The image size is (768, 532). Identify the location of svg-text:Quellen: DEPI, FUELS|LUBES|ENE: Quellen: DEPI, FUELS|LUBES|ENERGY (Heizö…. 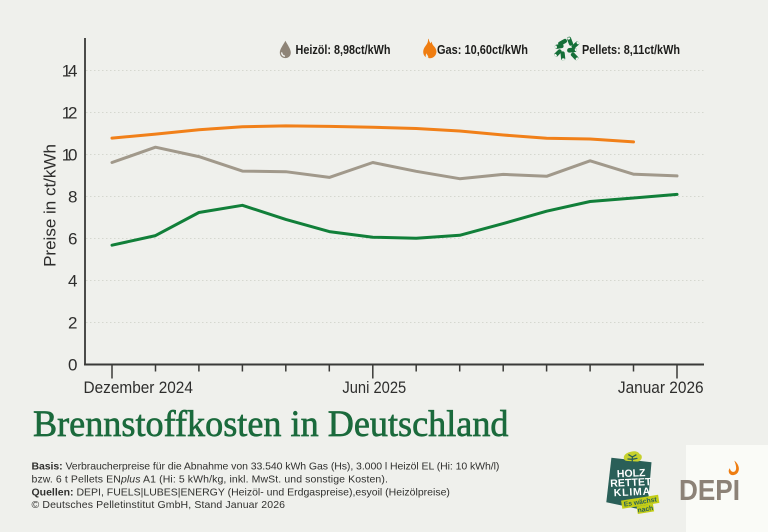
(241, 493).